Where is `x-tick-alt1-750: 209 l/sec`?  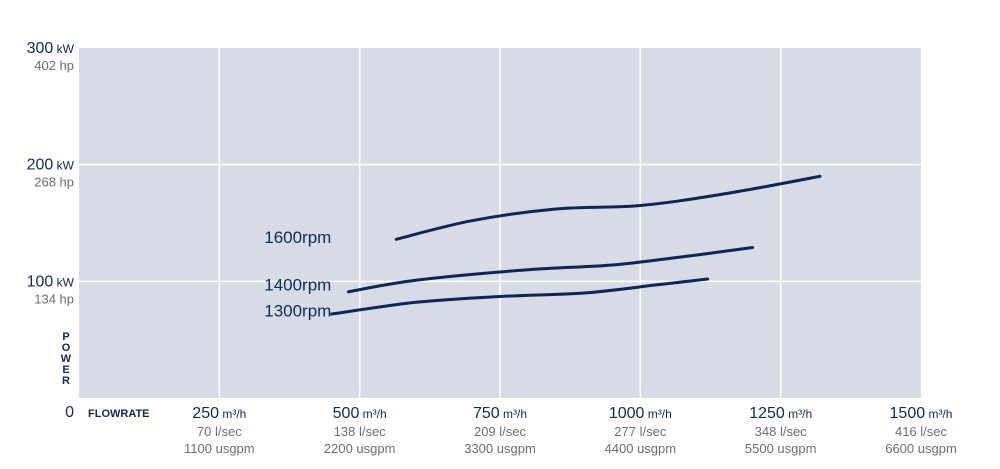 x-tick-alt1-750: 209 l/sec is located at coordinates (500, 431).